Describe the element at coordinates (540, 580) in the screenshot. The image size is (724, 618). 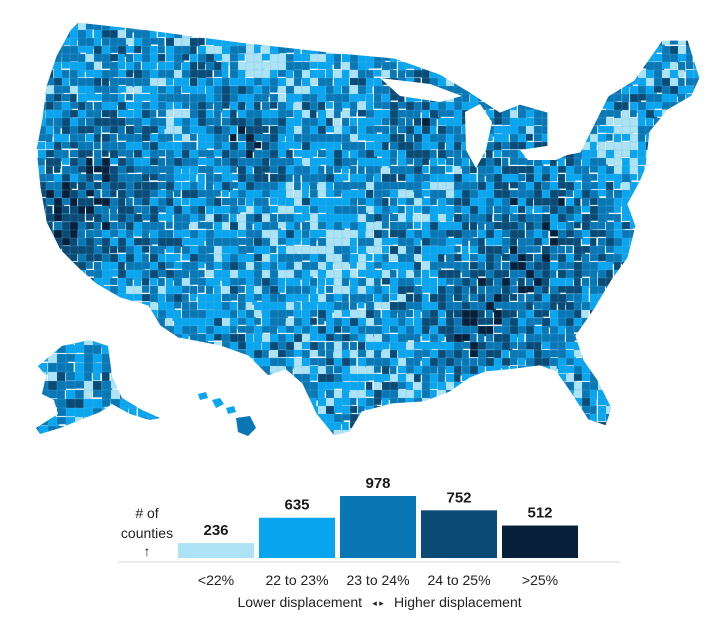
I see `category-label-5: >25%` at that location.